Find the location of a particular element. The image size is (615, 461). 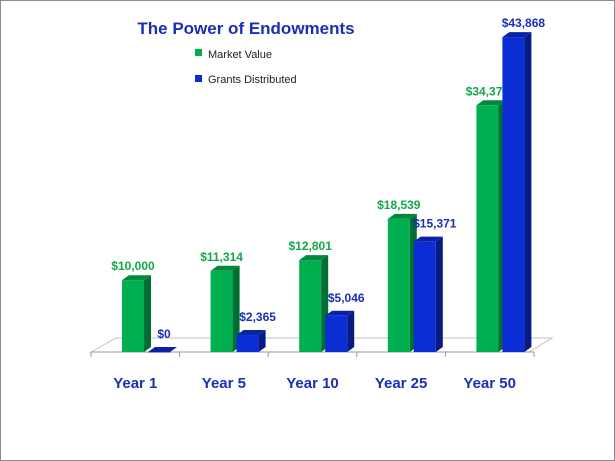

bar-grants-distributed-year-25-top is located at coordinates (428, 239).